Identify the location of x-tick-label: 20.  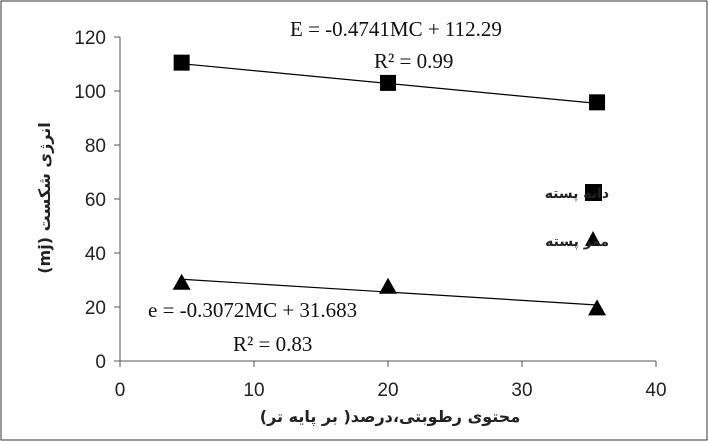
(387, 390).